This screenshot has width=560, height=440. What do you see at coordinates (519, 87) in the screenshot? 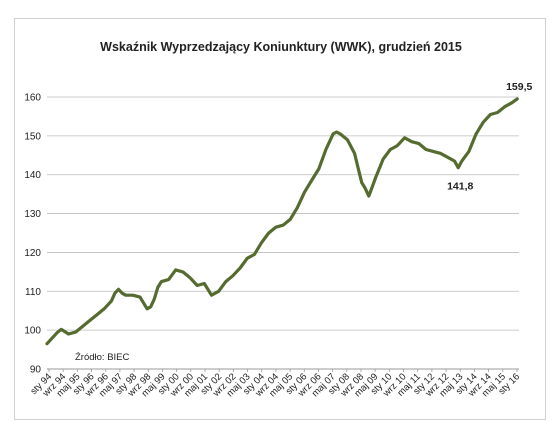
I see `data-label: 159,5` at bounding box center [519, 87].